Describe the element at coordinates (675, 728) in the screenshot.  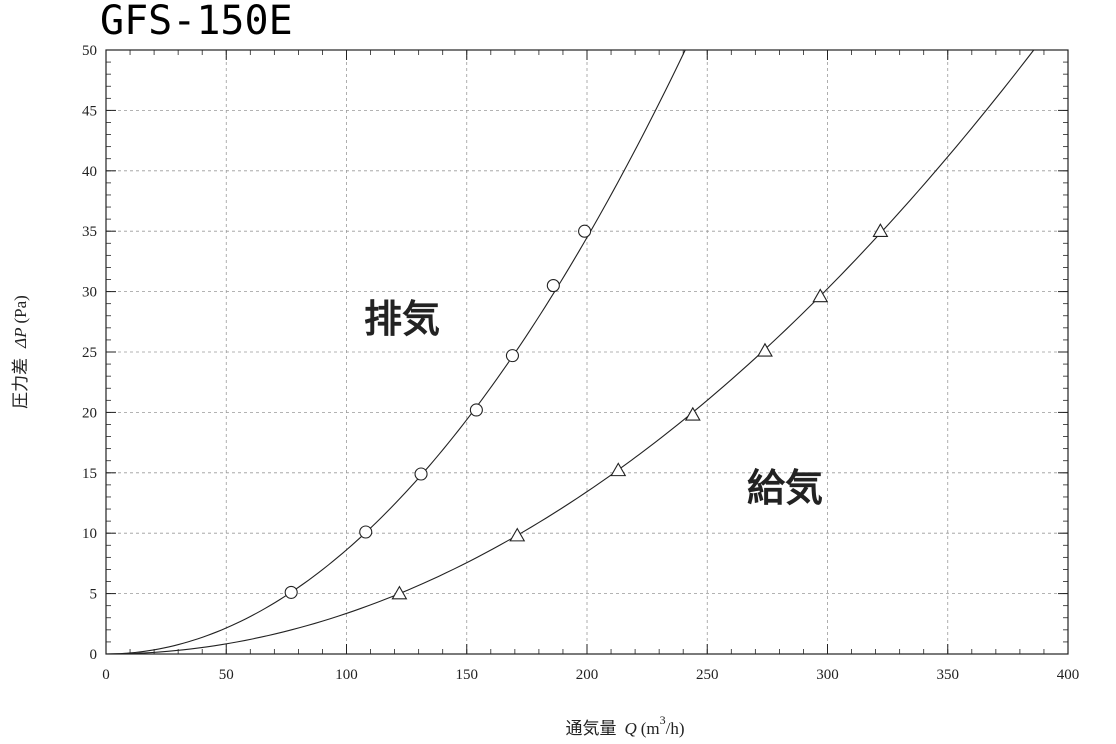
I see `x-axis-label-unit-close: /h)` at that location.